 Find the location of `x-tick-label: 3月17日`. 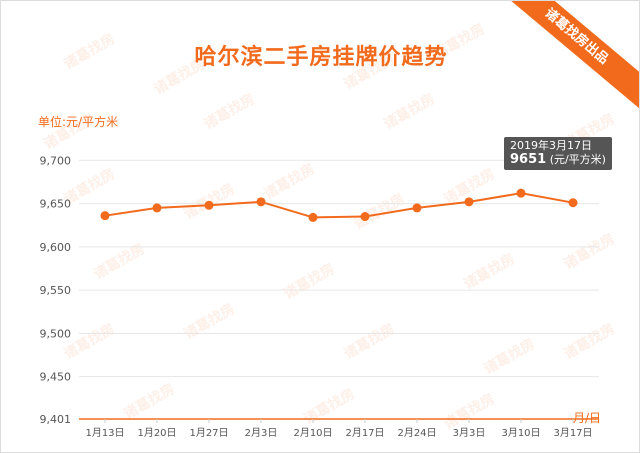

x-tick-label: 3月17日 is located at coordinates (572, 433).